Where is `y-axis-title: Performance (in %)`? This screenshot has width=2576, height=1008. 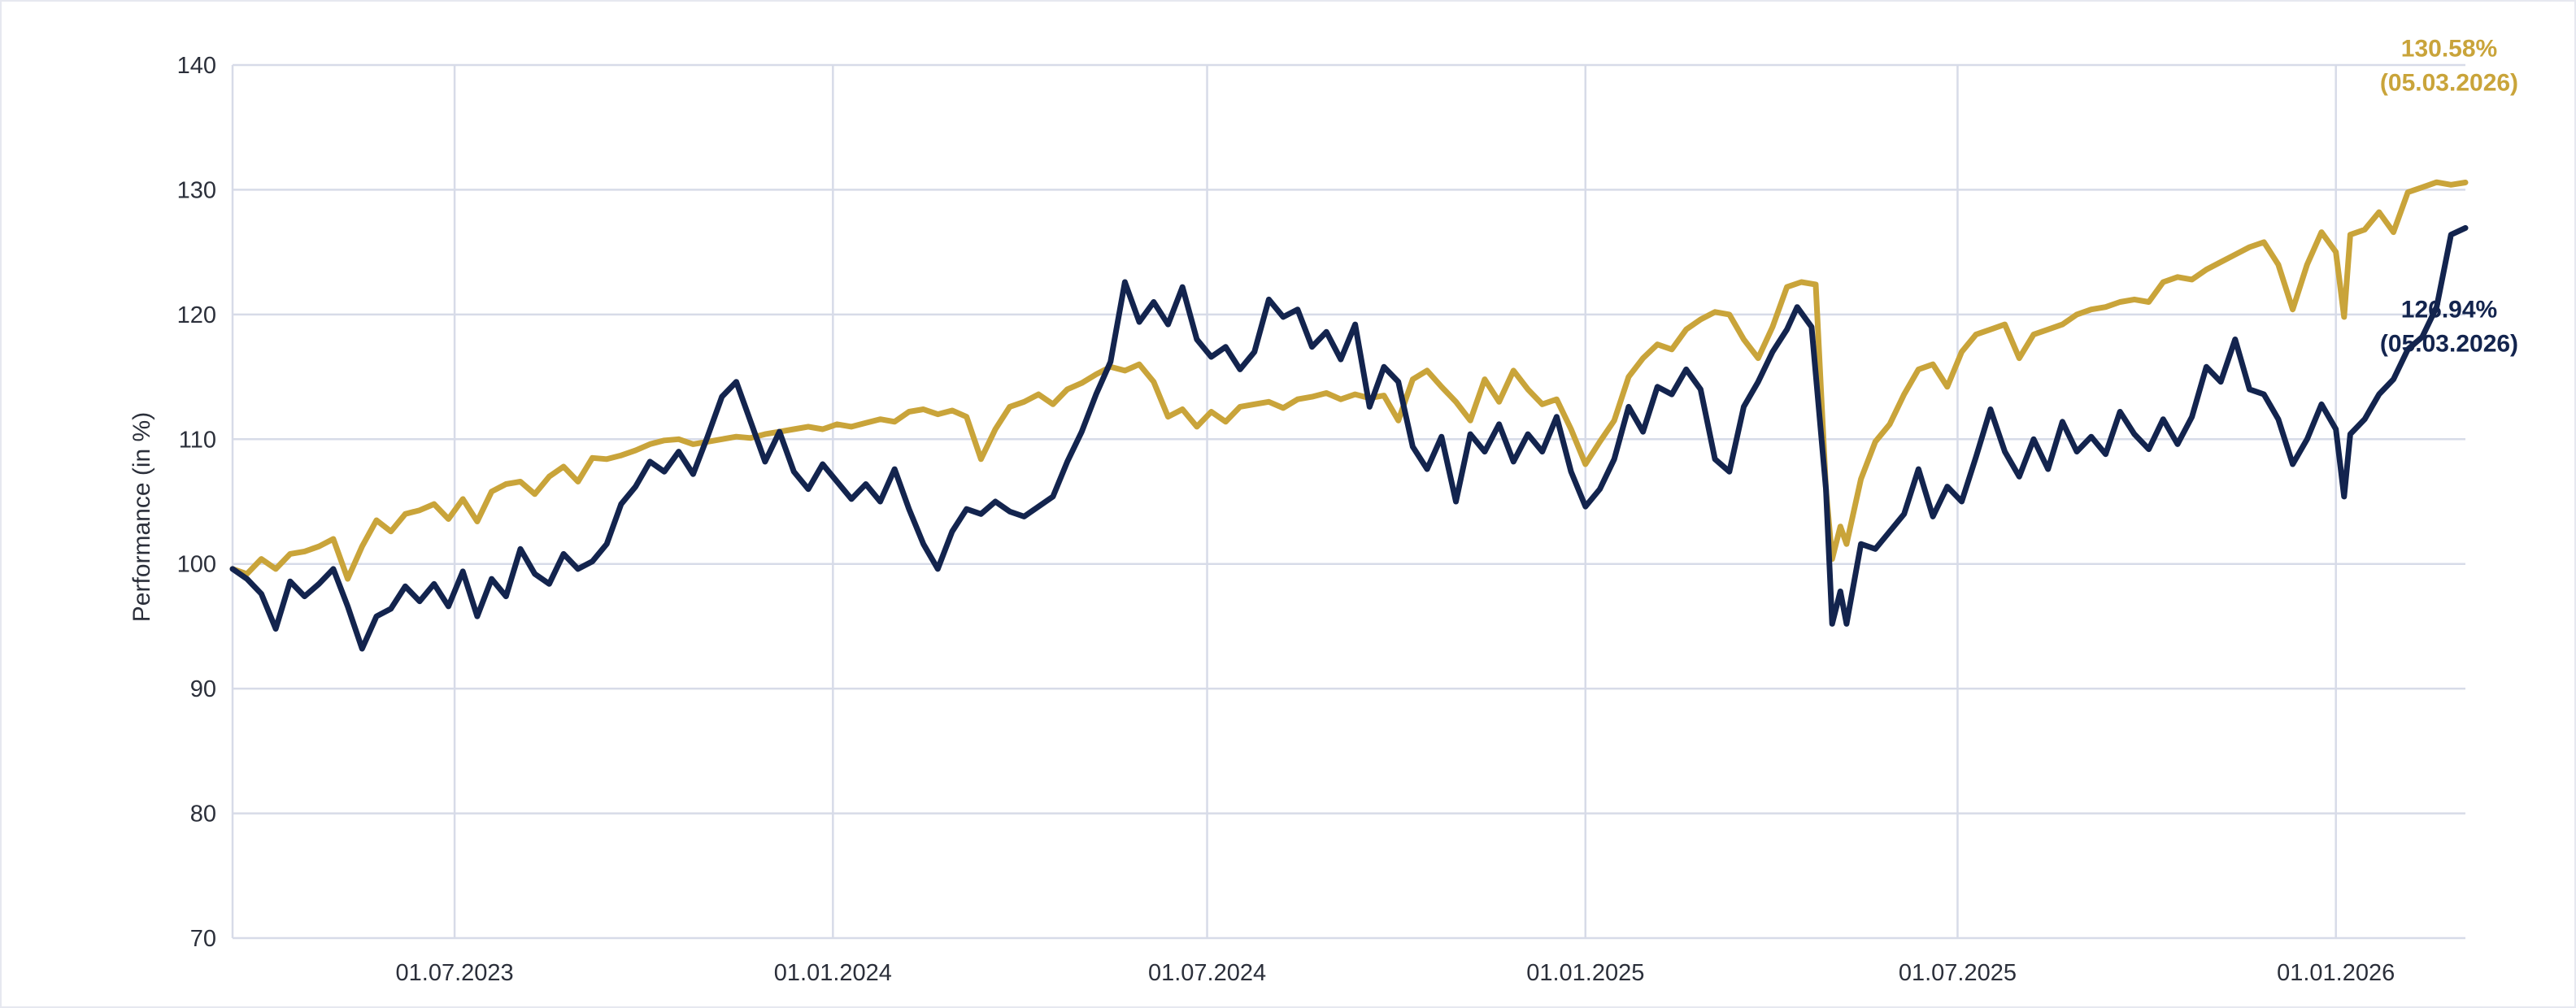
y-axis-title: Performance (in %) is located at coordinates (142, 517).